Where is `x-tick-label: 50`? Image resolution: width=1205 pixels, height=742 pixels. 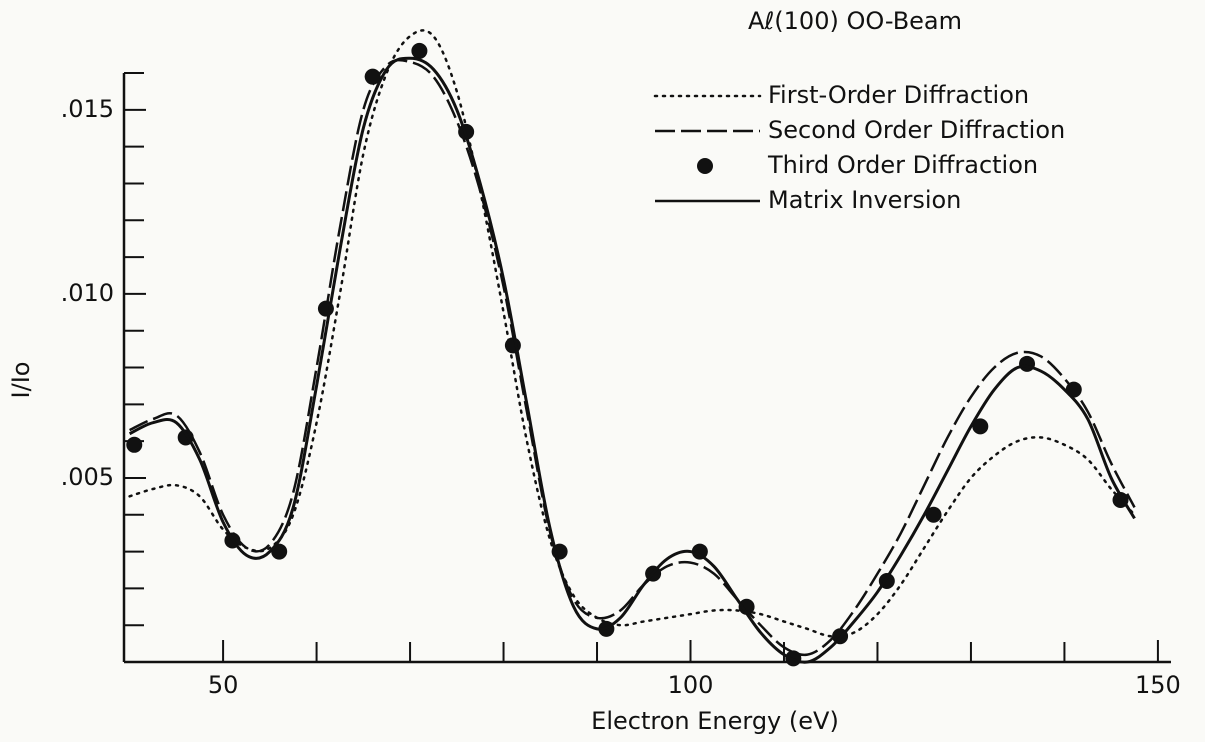
x-tick-label: 50 is located at coordinates (223, 685).